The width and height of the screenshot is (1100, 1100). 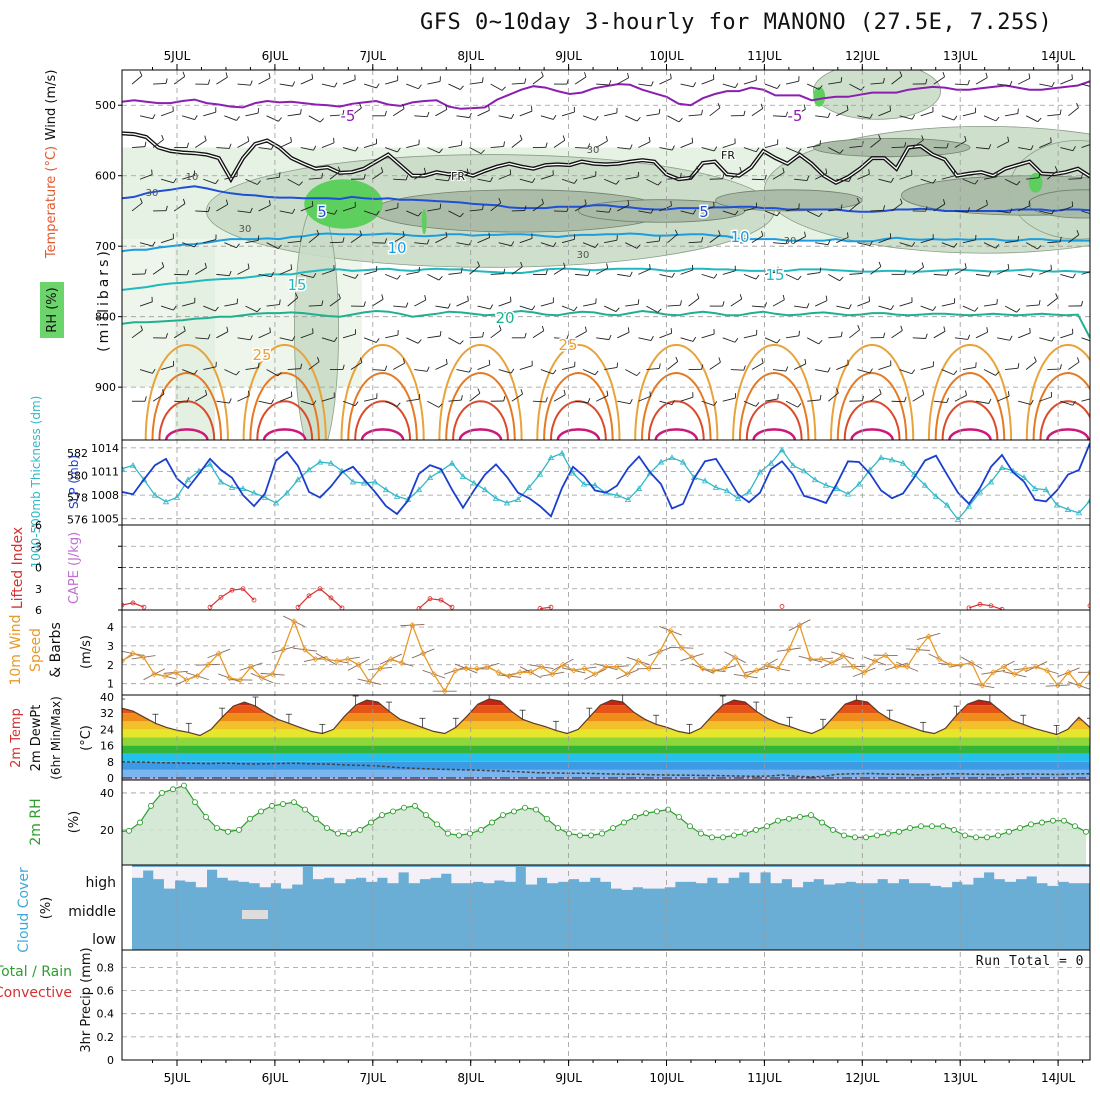 What do you see at coordinates (127, 658) in the screenshot?
I see `surface-wind-barb` at bounding box center [127, 658].